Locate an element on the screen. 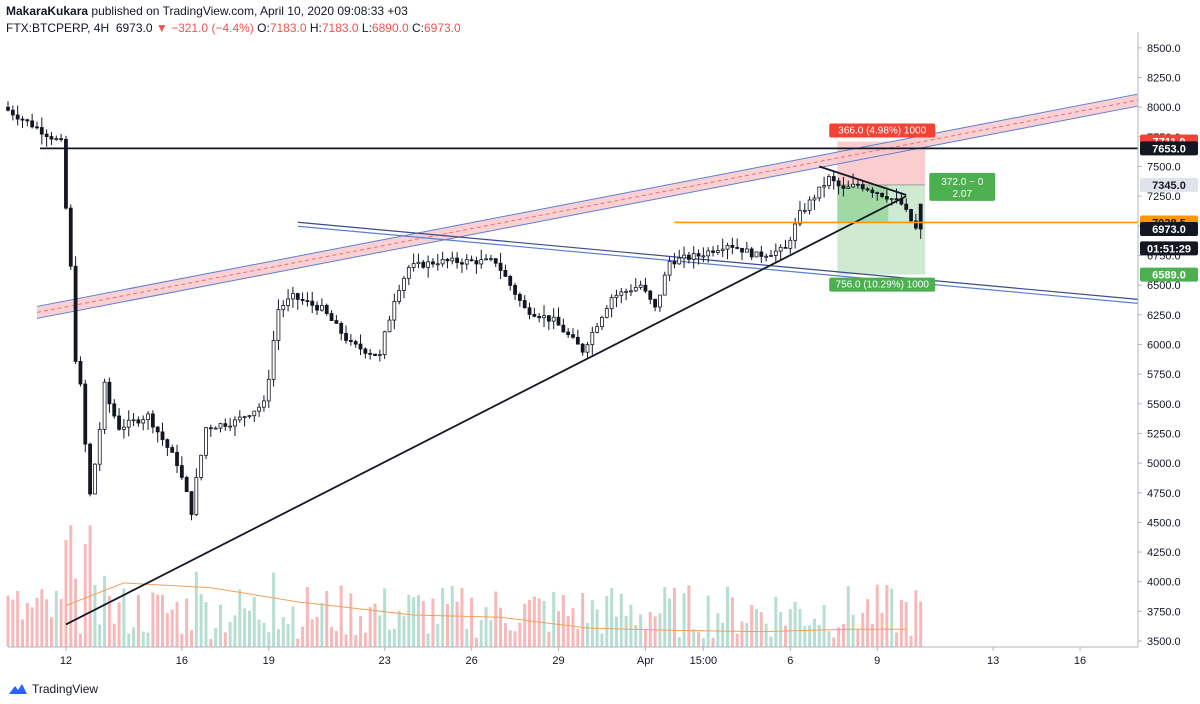 The image size is (1200, 704). triangle-top-line is located at coordinates (863, 180).